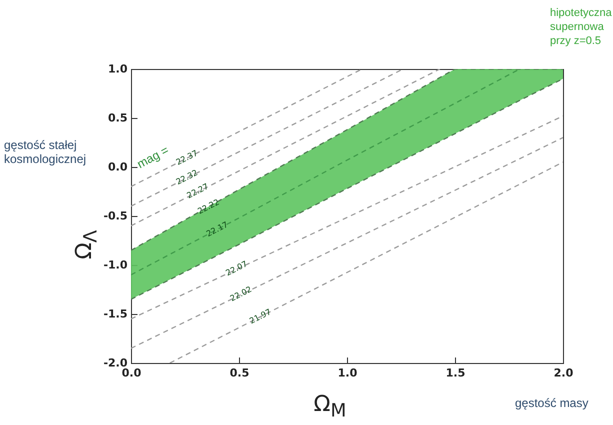 Image resolution: width=613 pixels, height=425 pixels. What do you see at coordinates (152, 157) in the screenshot?
I see `annotation: mag =` at bounding box center [152, 157].